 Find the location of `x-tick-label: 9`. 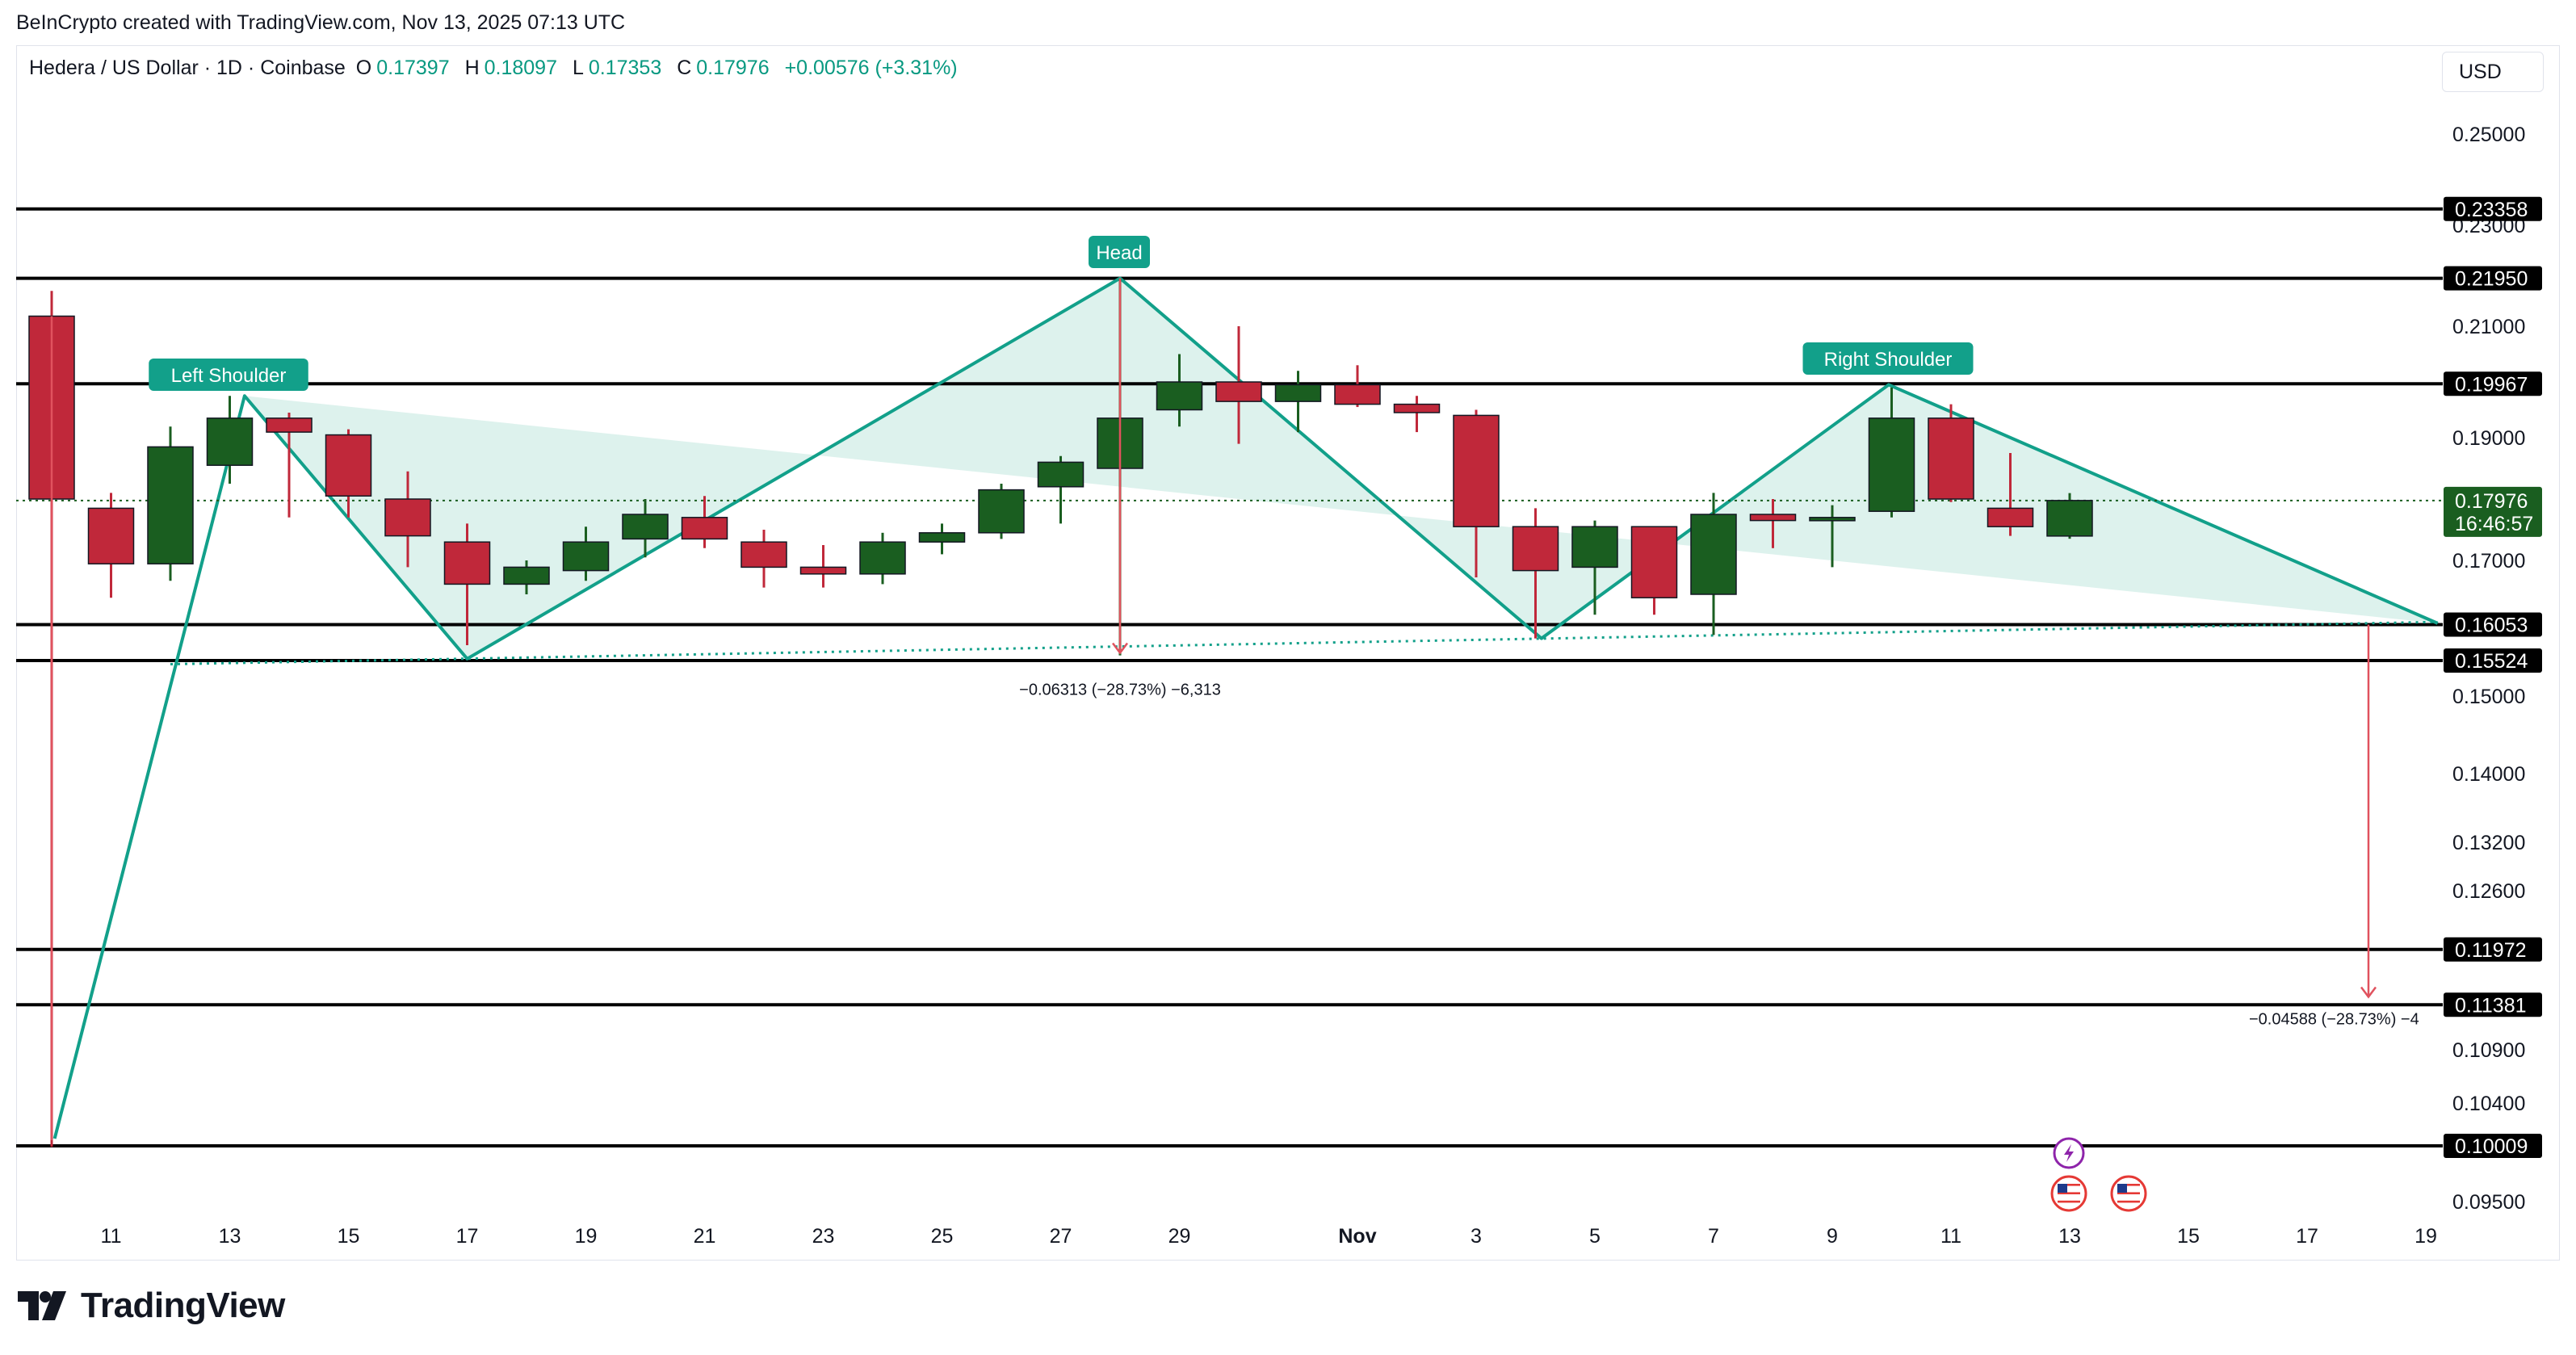

x-tick-label: 9 is located at coordinates (1833, 1237).